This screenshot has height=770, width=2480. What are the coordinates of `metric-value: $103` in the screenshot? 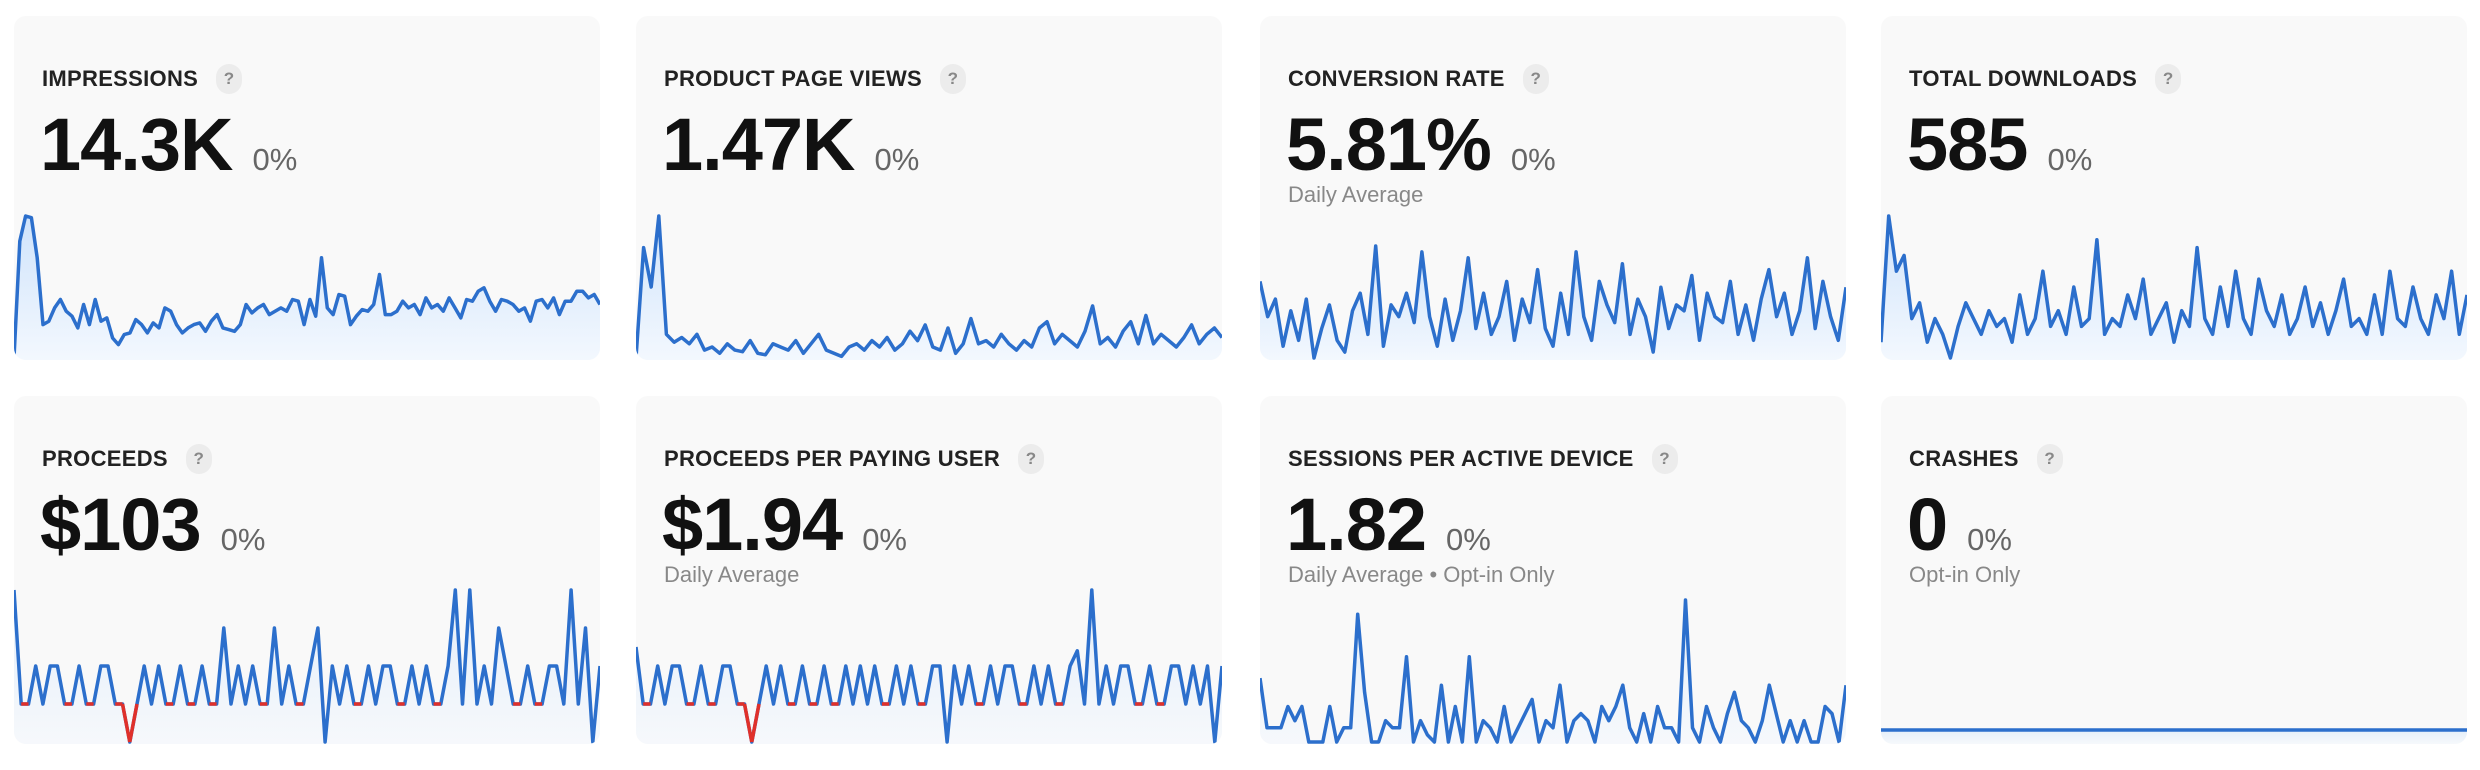 It's located at (121, 524).